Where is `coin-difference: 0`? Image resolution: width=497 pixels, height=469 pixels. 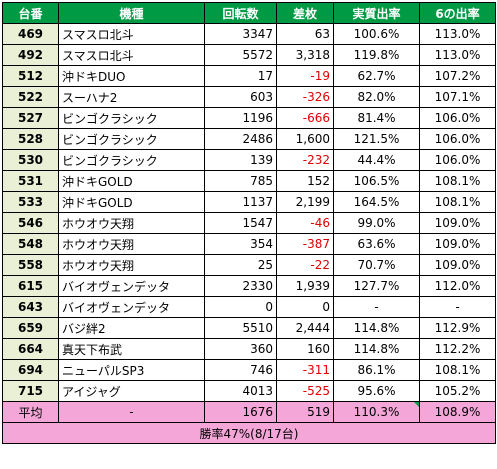
coin-difference: 0 is located at coordinates (305, 307).